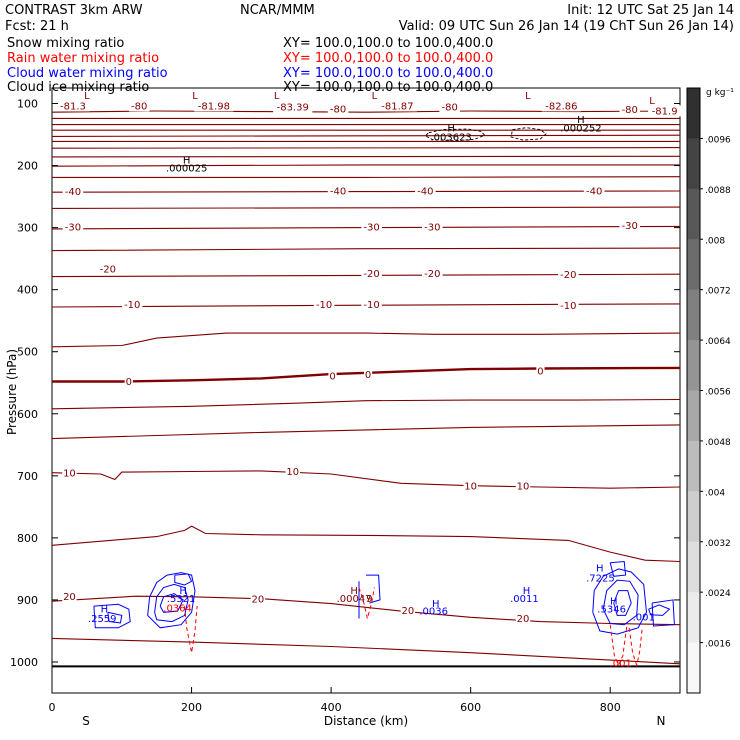 The image size is (740, 740). I want to click on y-tick-label-700: 700, so click(27, 476).